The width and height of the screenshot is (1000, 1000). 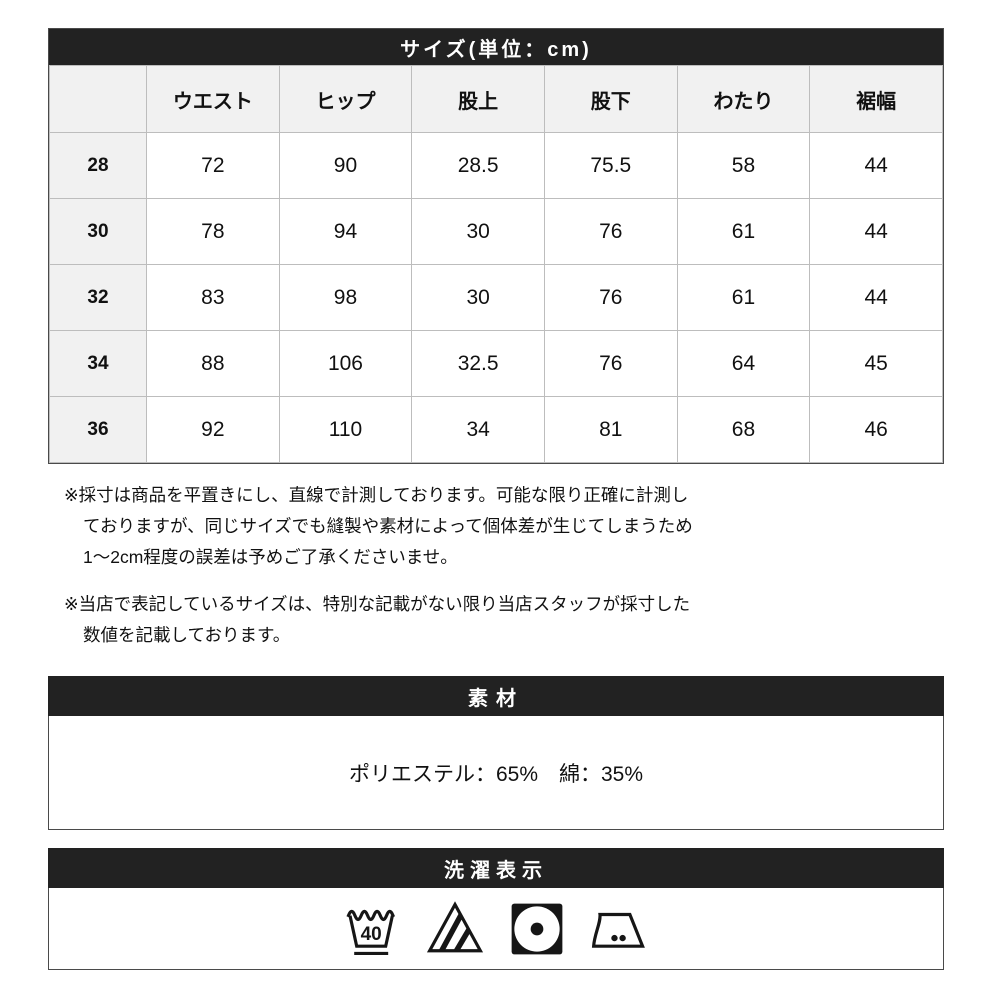 What do you see at coordinates (213, 429) in the screenshot?
I see `size-cell: 92` at bounding box center [213, 429].